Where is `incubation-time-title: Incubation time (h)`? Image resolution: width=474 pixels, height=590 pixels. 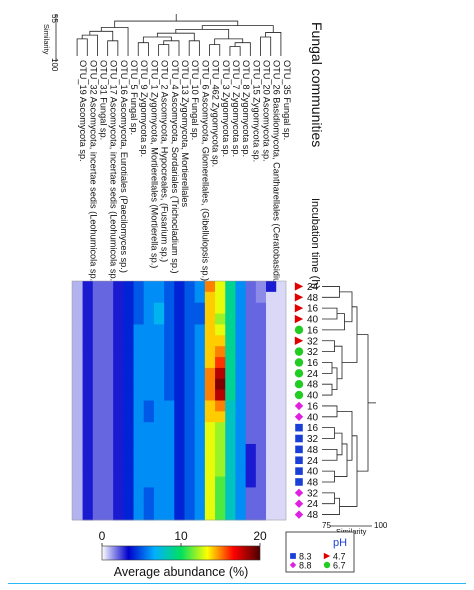
incubation-time-title: Incubation time (h) is located at coordinates (315, 243).